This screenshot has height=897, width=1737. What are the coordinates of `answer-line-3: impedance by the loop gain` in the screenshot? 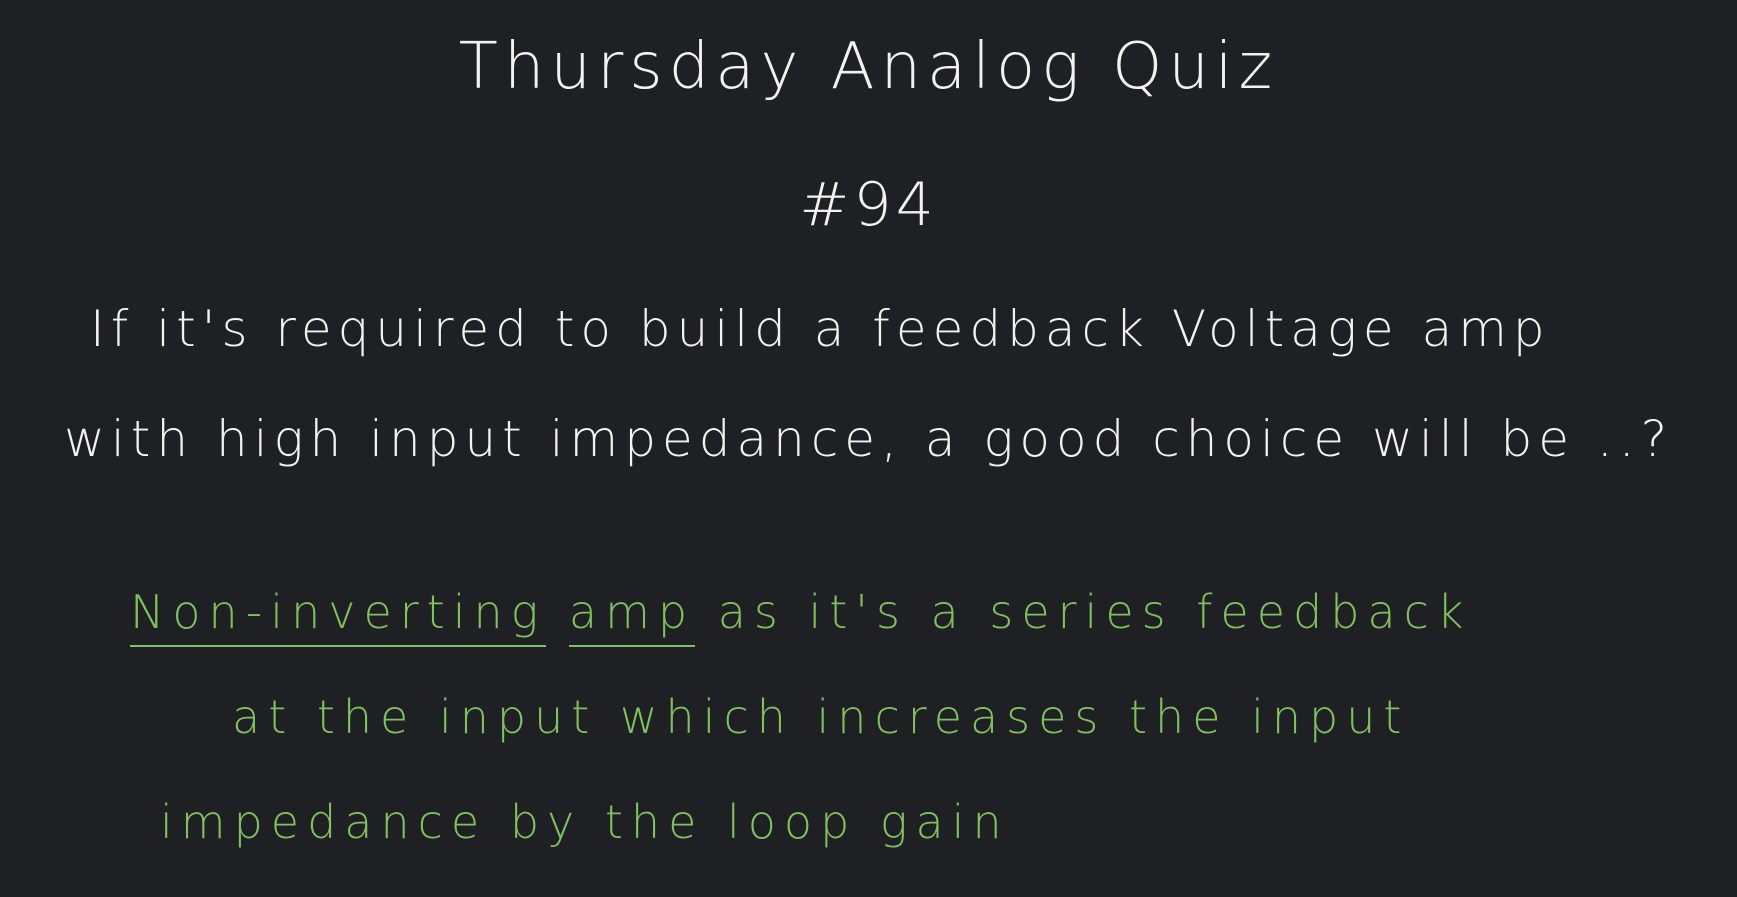 It's located at (585, 822).